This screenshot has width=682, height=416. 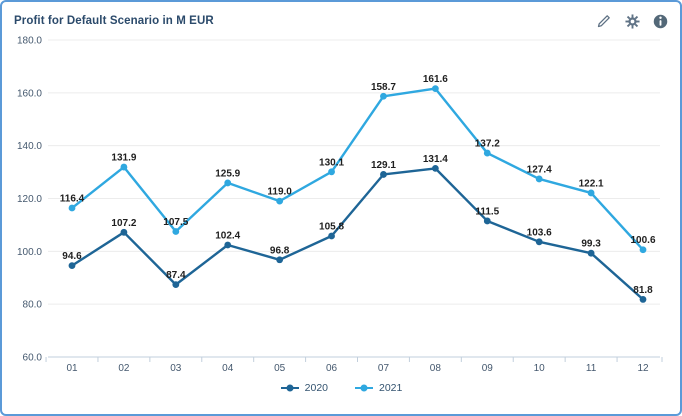 What do you see at coordinates (391, 388) in the screenshot?
I see `legend-label: 2021` at bounding box center [391, 388].